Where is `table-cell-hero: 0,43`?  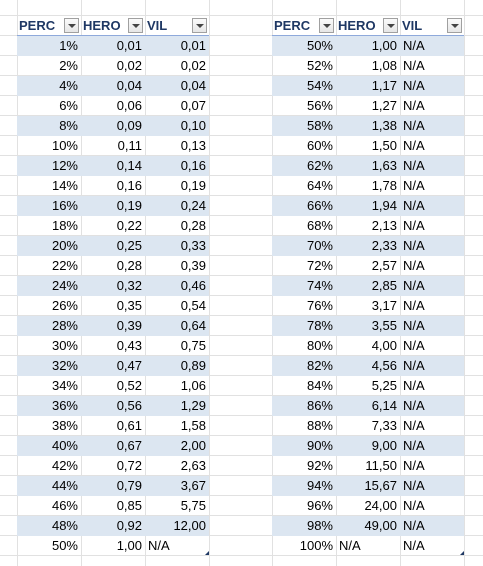 table-cell-hero: 0,43 is located at coordinates (129, 345).